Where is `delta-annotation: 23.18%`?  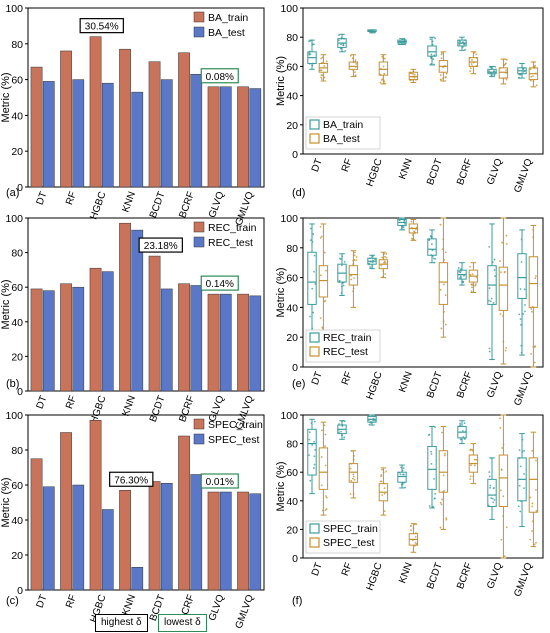
delta-annotation: 23.18% is located at coordinates (161, 246).